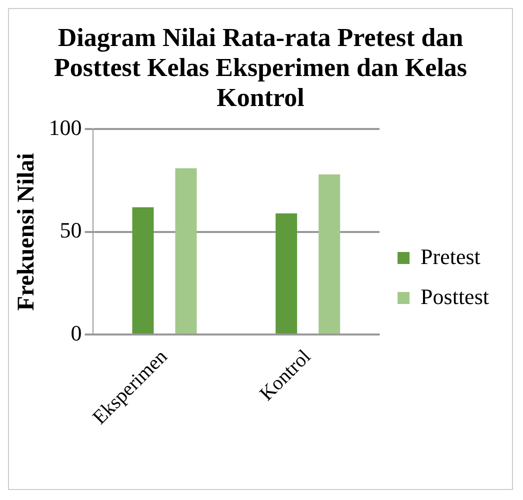 This screenshot has width=523, height=500. Describe the element at coordinates (65, 127) in the screenshot. I see `y-tick-label: 100` at that location.